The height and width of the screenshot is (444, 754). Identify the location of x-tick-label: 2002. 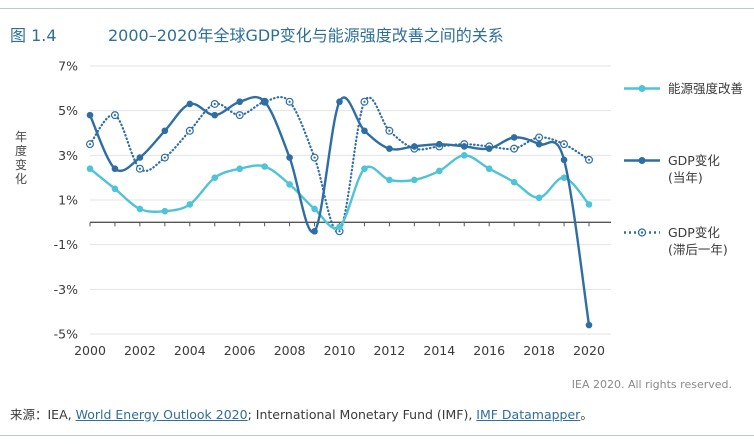
(140, 350).